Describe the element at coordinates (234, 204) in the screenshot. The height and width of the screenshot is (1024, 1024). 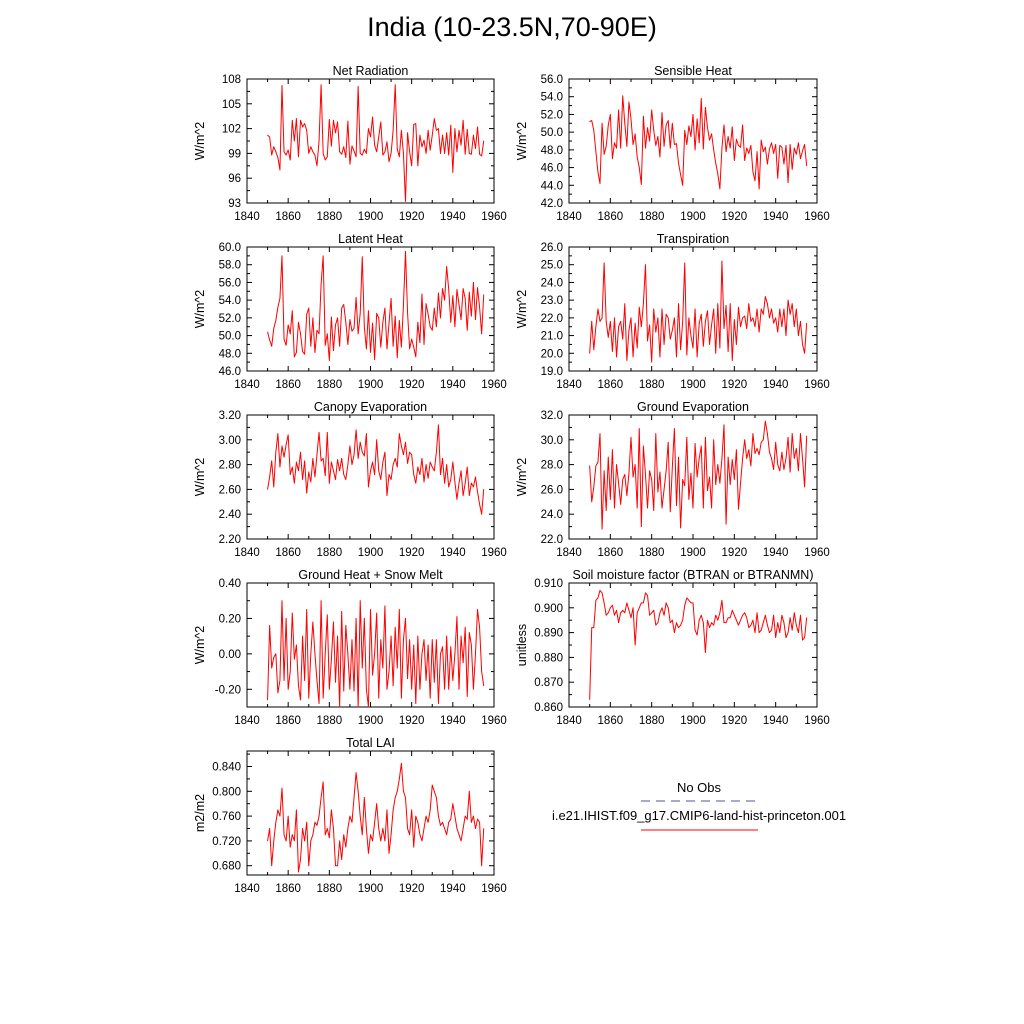
I see `y-tick-label: 93` at that location.